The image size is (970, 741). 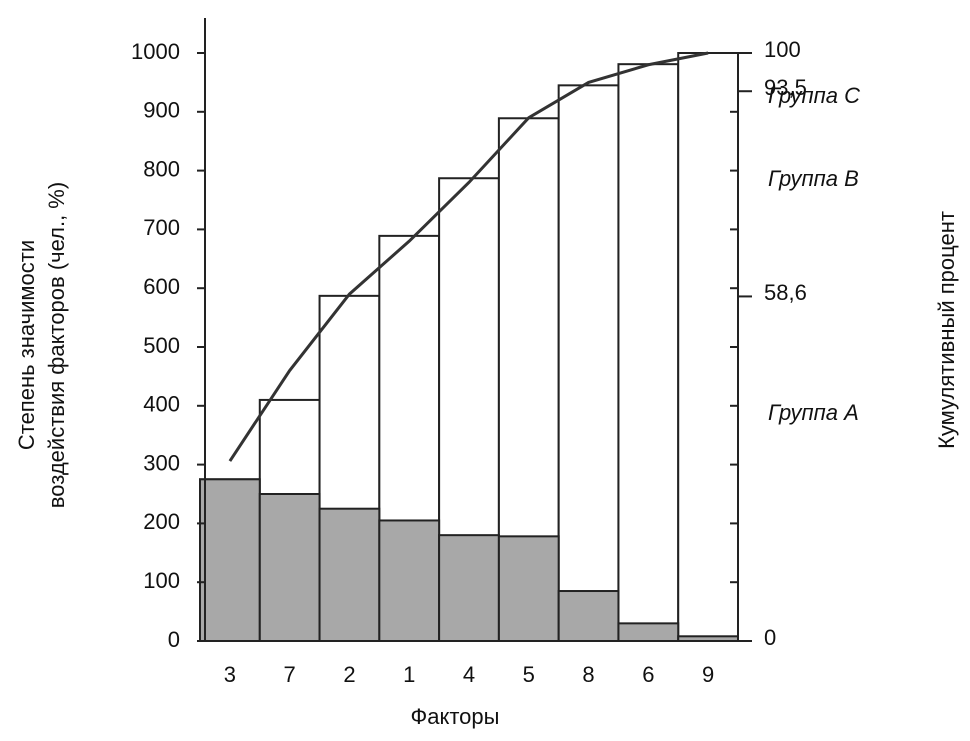 What do you see at coordinates (409, 674) in the screenshot?
I see `x-tick-label: 1` at bounding box center [409, 674].